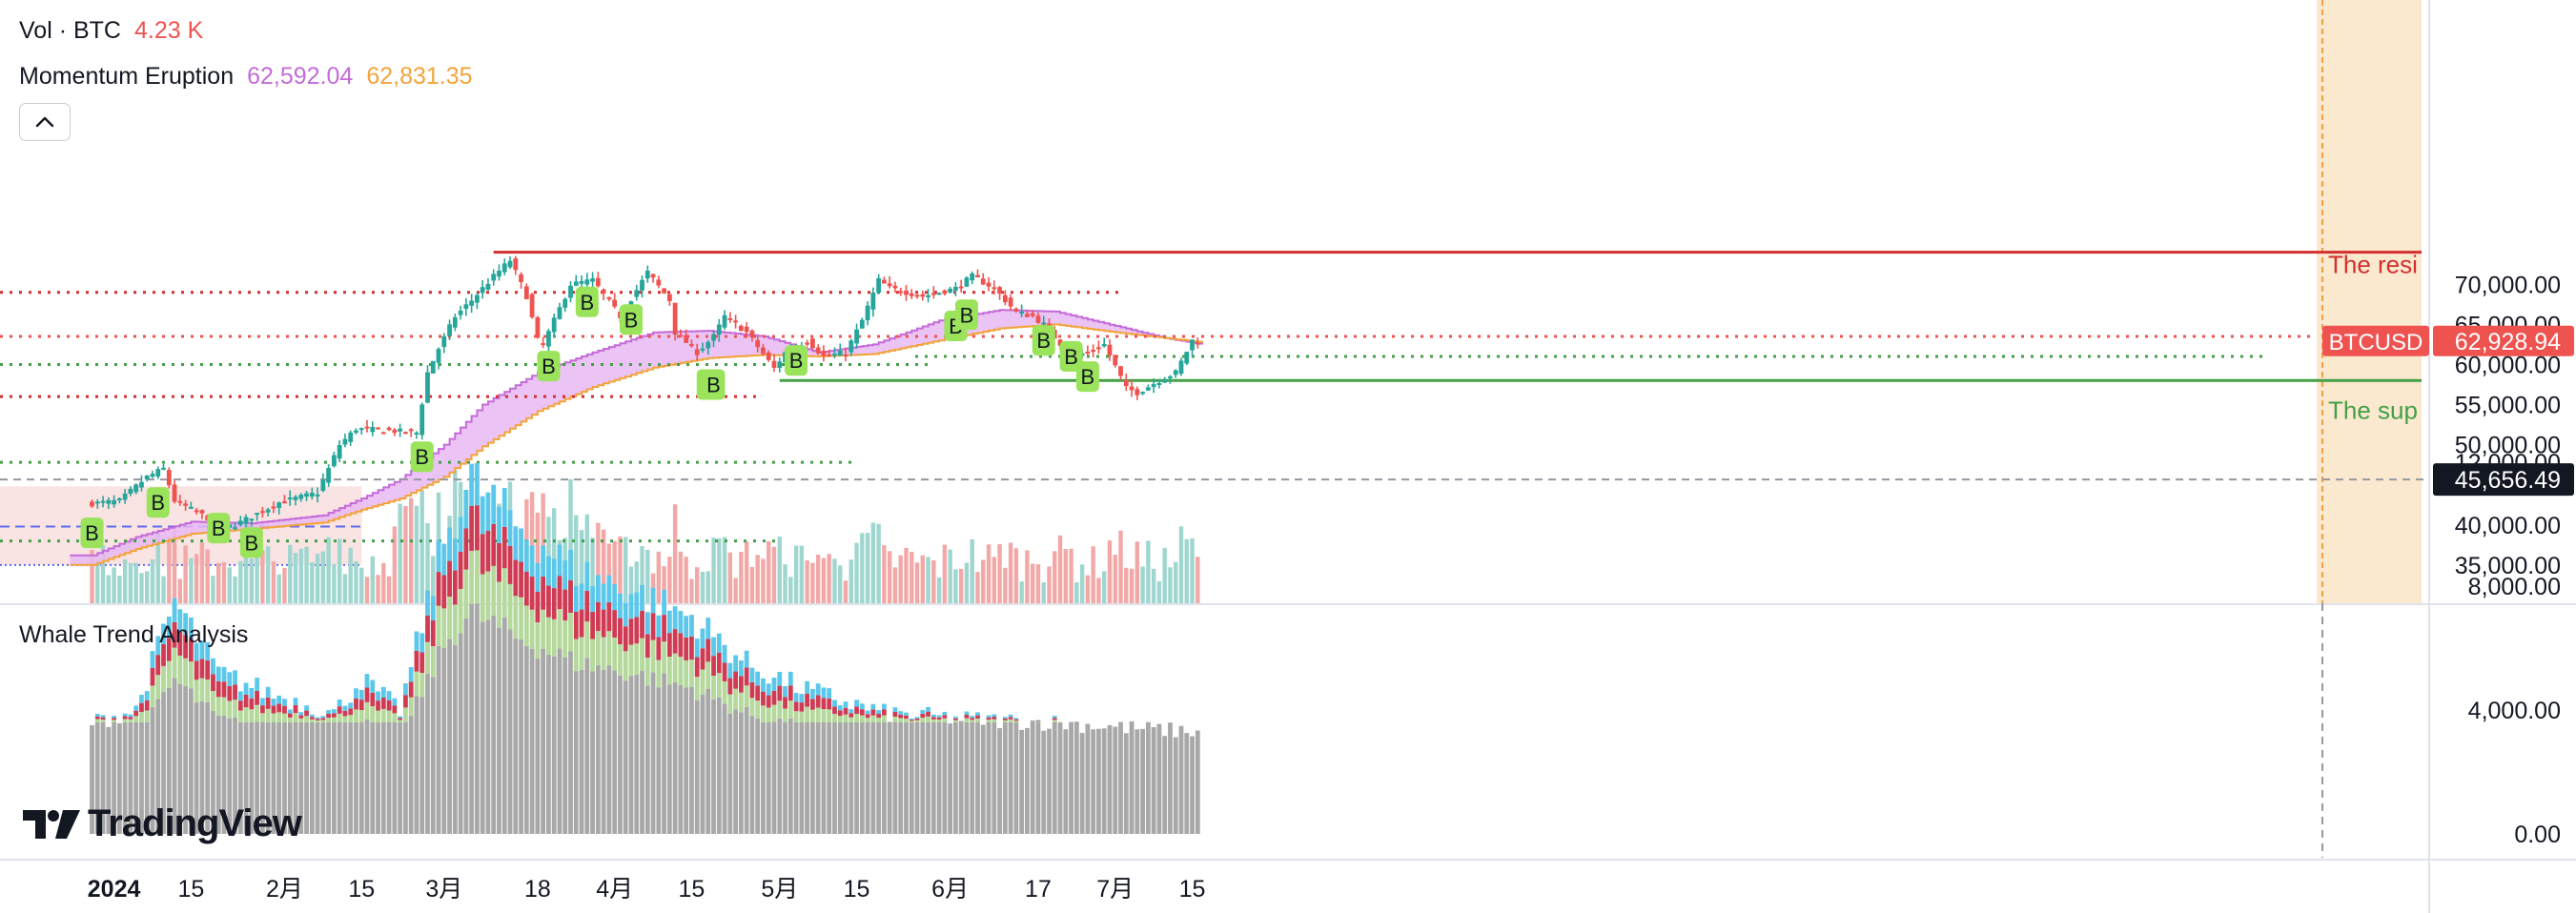 Image resolution: width=2576 pixels, height=913 pixels. I want to click on tradingview-logo: TradingView, so click(161, 823).